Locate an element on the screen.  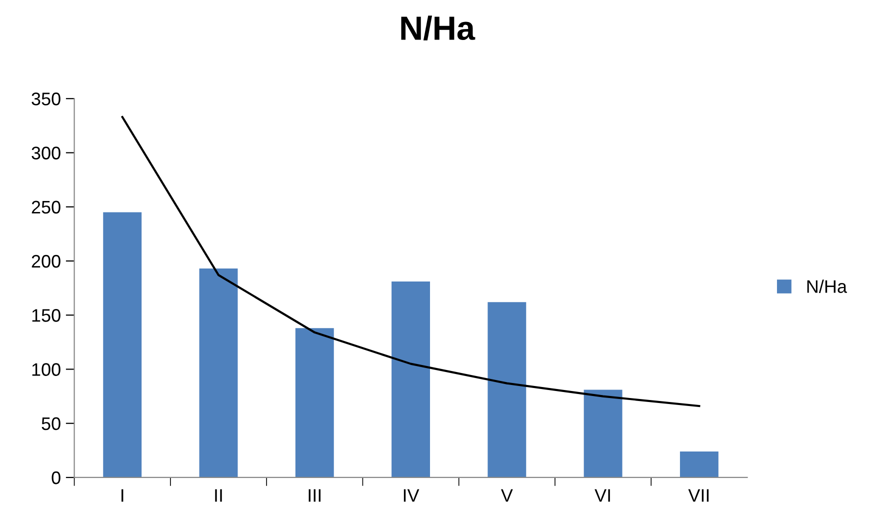
x-tick-label: VII is located at coordinates (698, 495).